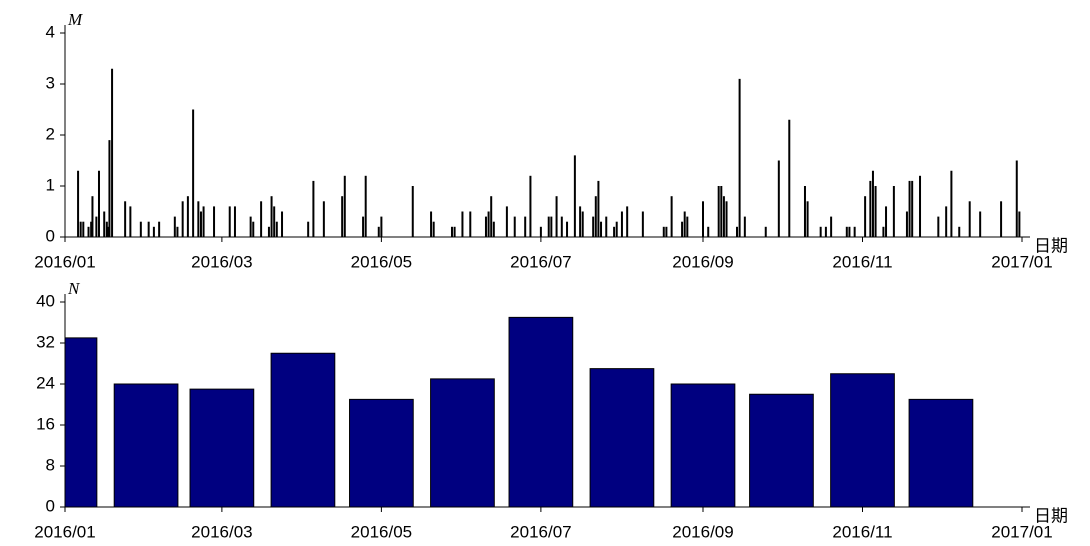 This screenshot has height=546, width=1090. I want to click on y-tick-label: 32, so click(45, 341).